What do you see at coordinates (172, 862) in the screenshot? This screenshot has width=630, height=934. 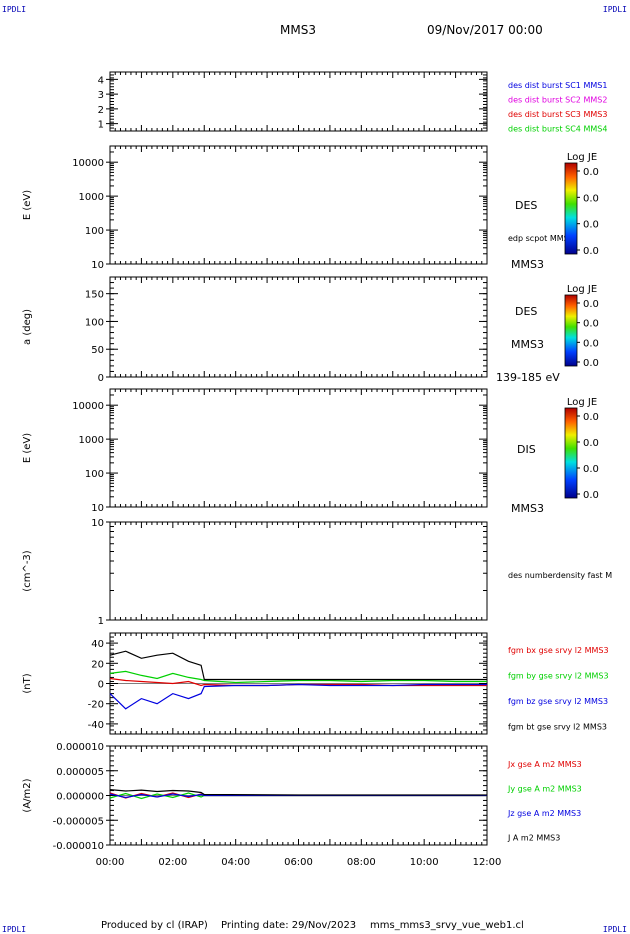 I see `x-tick-label: 02:00` at bounding box center [172, 862].